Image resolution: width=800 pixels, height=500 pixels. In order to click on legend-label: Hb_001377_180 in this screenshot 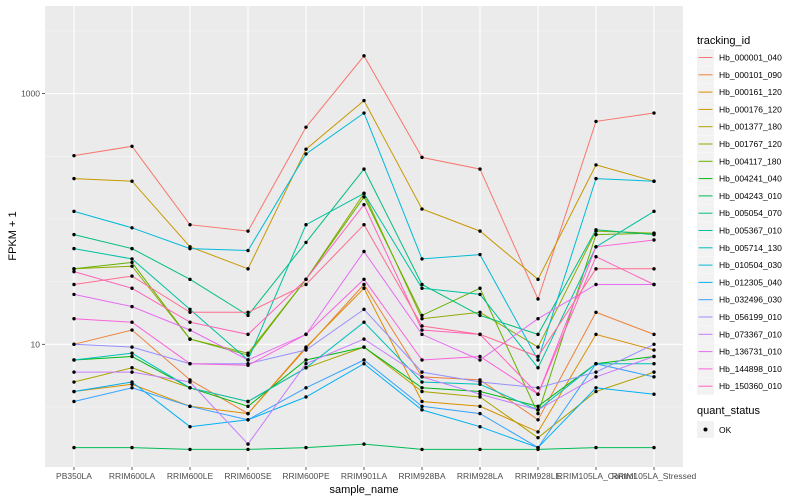, I will do `click(750, 127)`.